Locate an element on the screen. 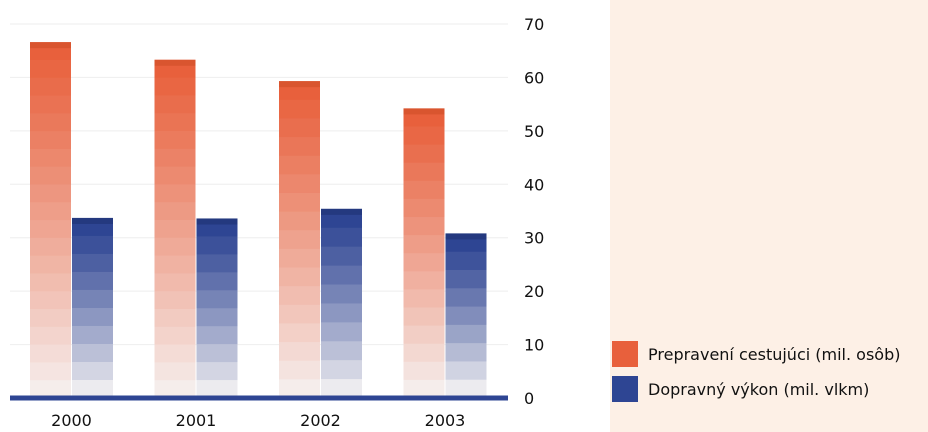  x-tick-label: 2002 is located at coordinates (320, 420).